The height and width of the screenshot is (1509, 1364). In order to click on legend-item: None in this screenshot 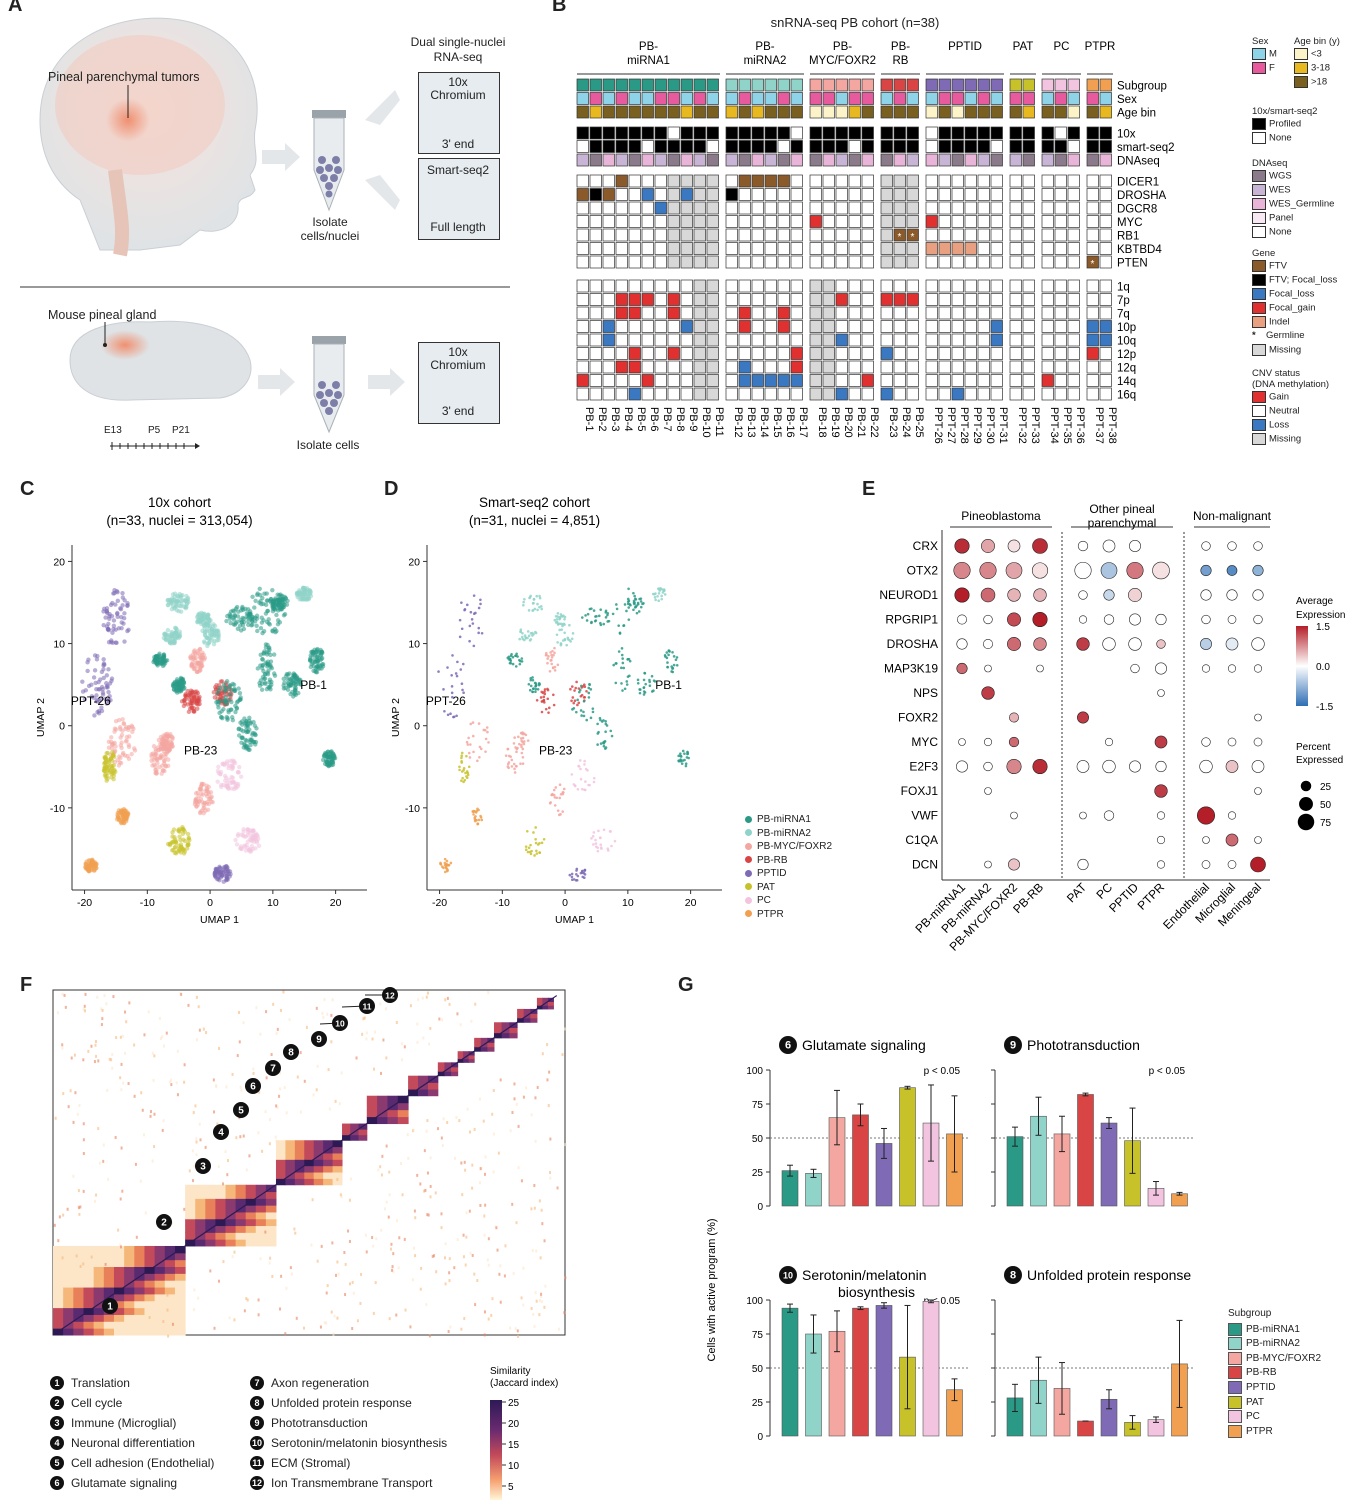, I will do `click(1284, 139)`.